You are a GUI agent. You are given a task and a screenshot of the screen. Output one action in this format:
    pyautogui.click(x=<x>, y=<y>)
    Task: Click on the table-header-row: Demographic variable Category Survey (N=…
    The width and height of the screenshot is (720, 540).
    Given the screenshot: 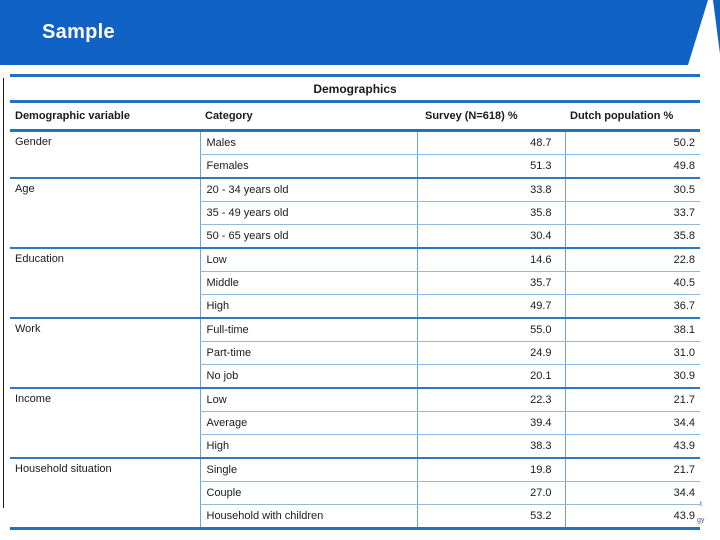 What is the action you would take?
    pyautogui.click(x=355, y=116)
    